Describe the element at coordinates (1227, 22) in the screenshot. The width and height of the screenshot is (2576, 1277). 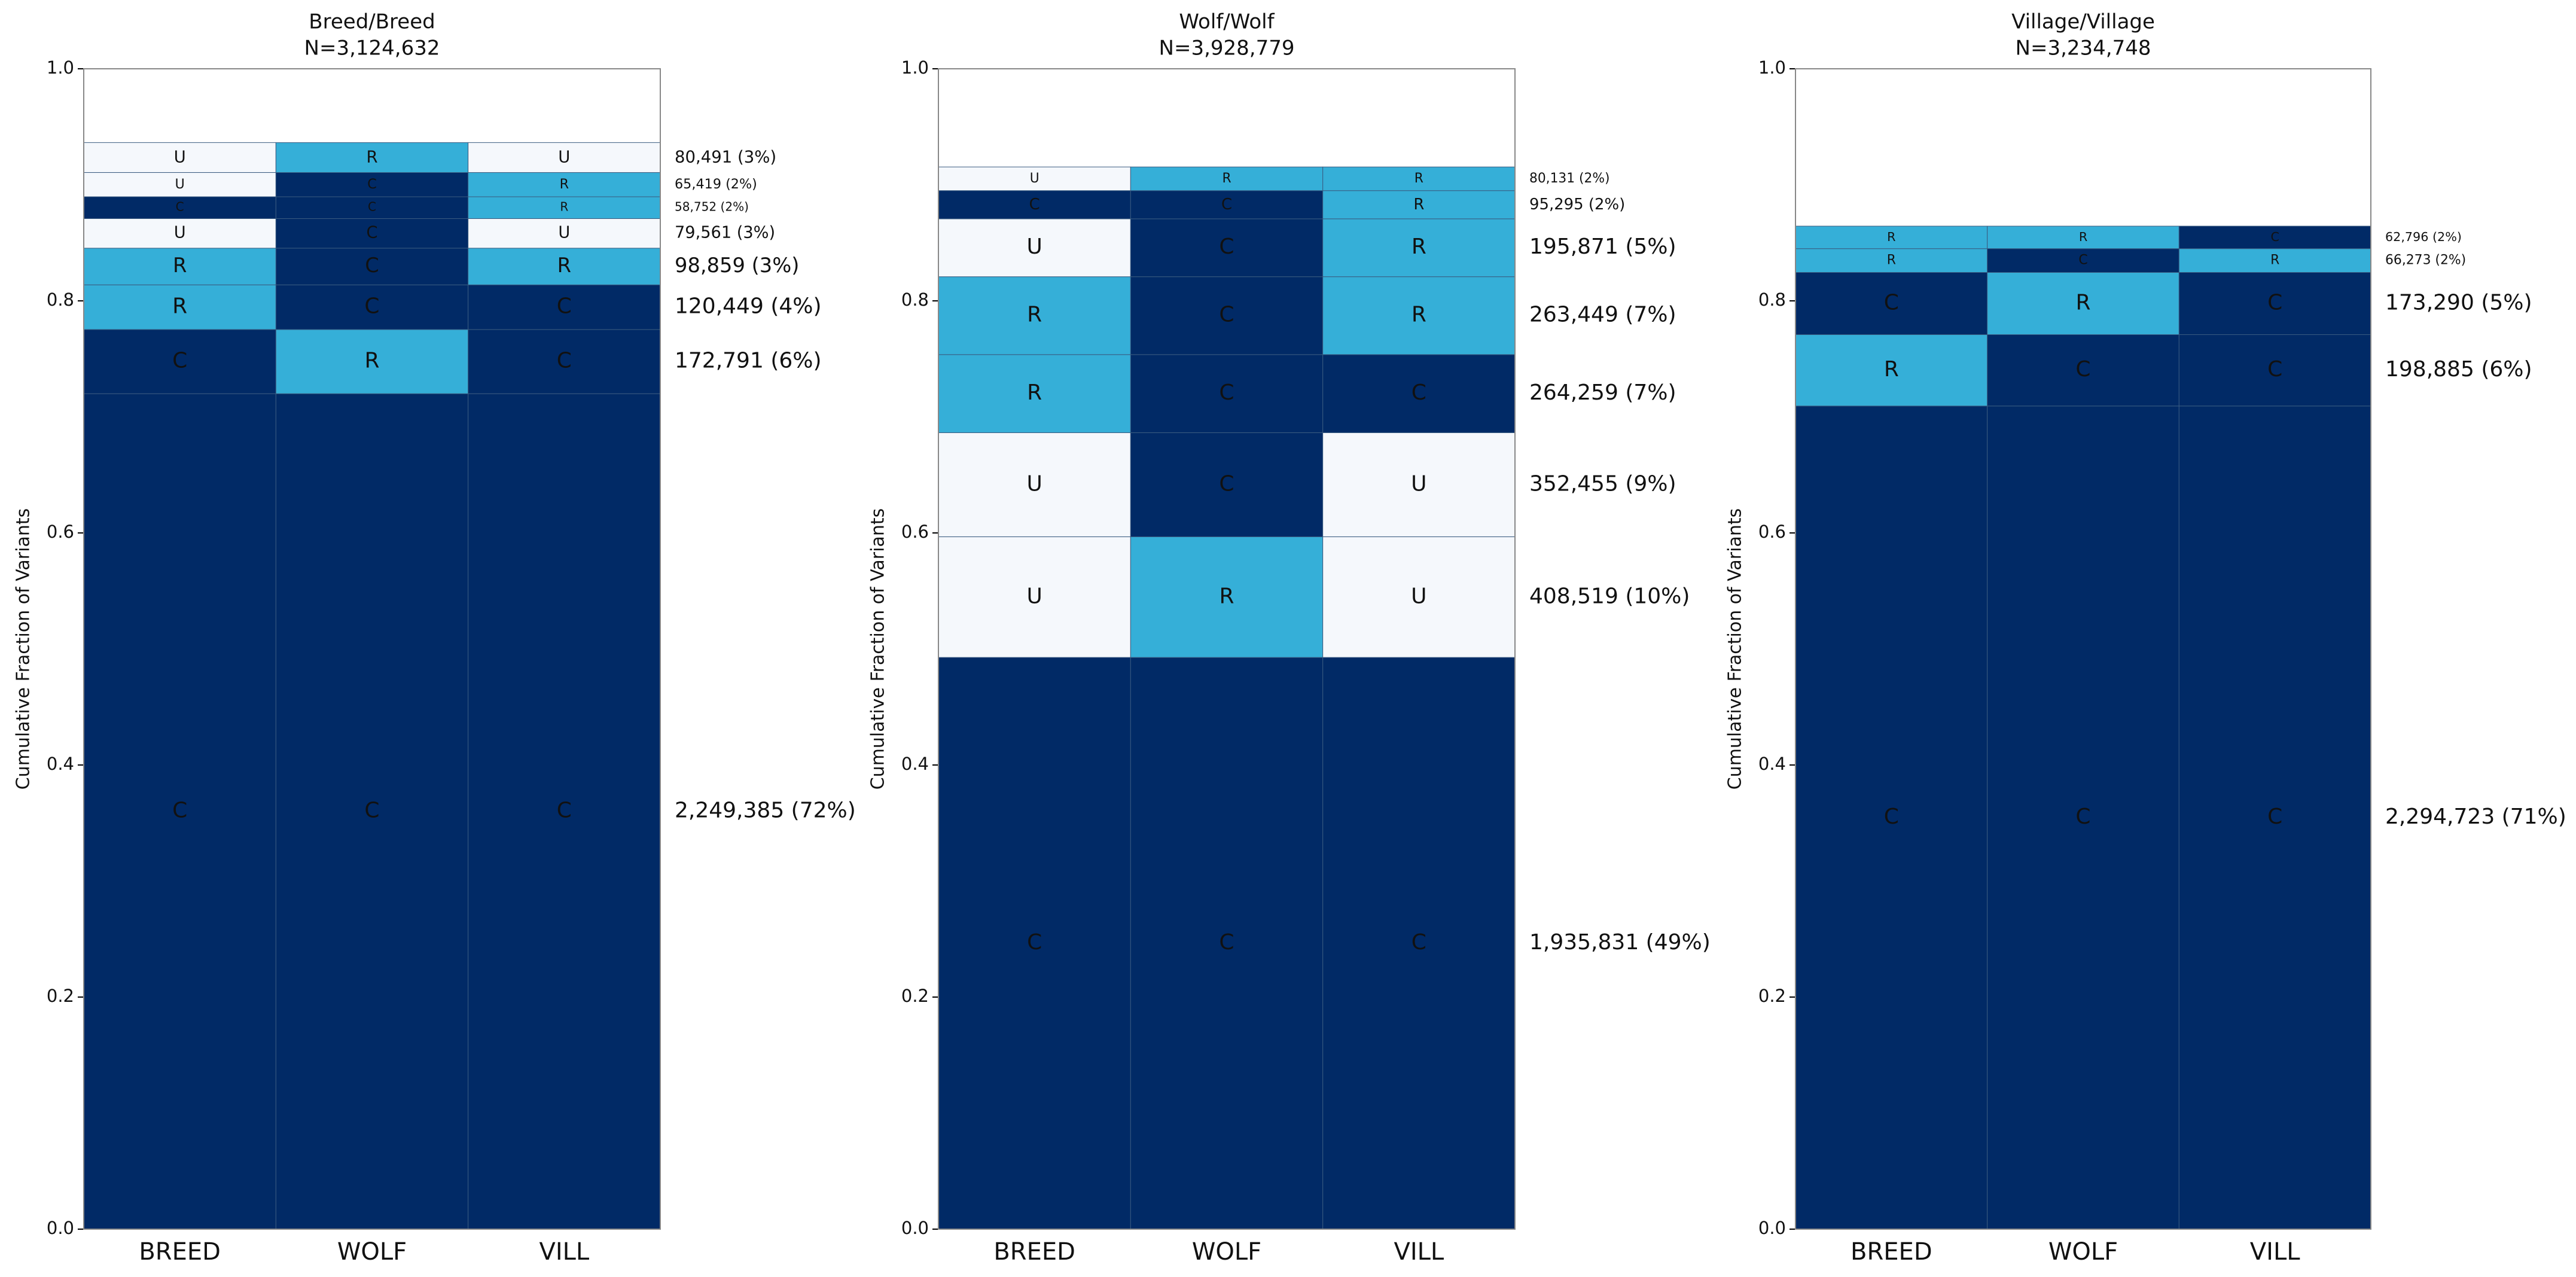
I see `chart-title: Wolf/Wolf` at that location.